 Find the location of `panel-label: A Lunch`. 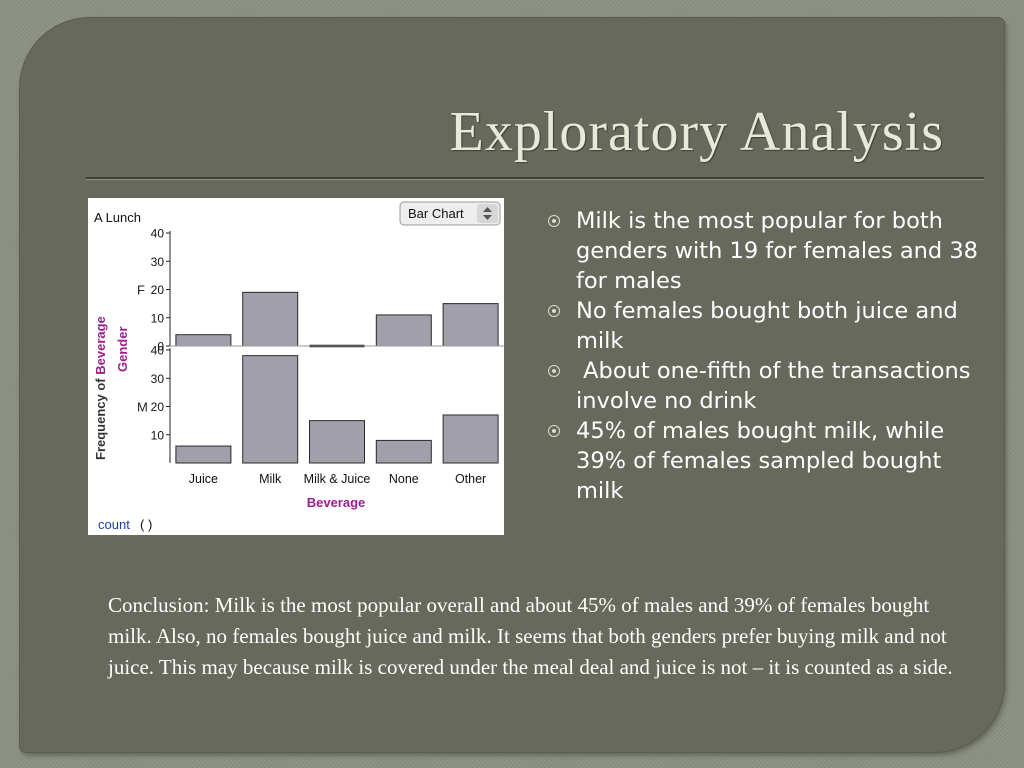

panel-label: A Lunch is located at coordinates (117, 217).